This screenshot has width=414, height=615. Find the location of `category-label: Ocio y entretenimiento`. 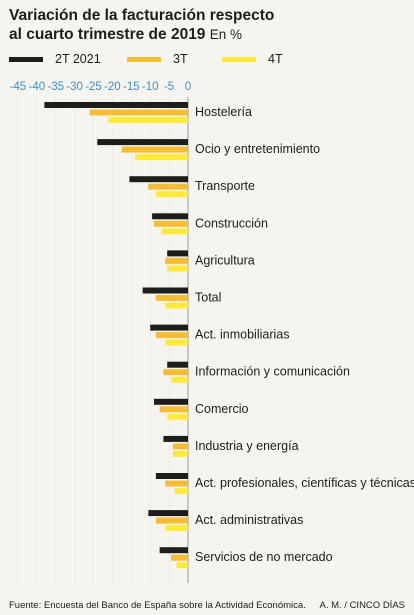

category-label: Ocio y entretenimiento is located at coordinates (257, 149).